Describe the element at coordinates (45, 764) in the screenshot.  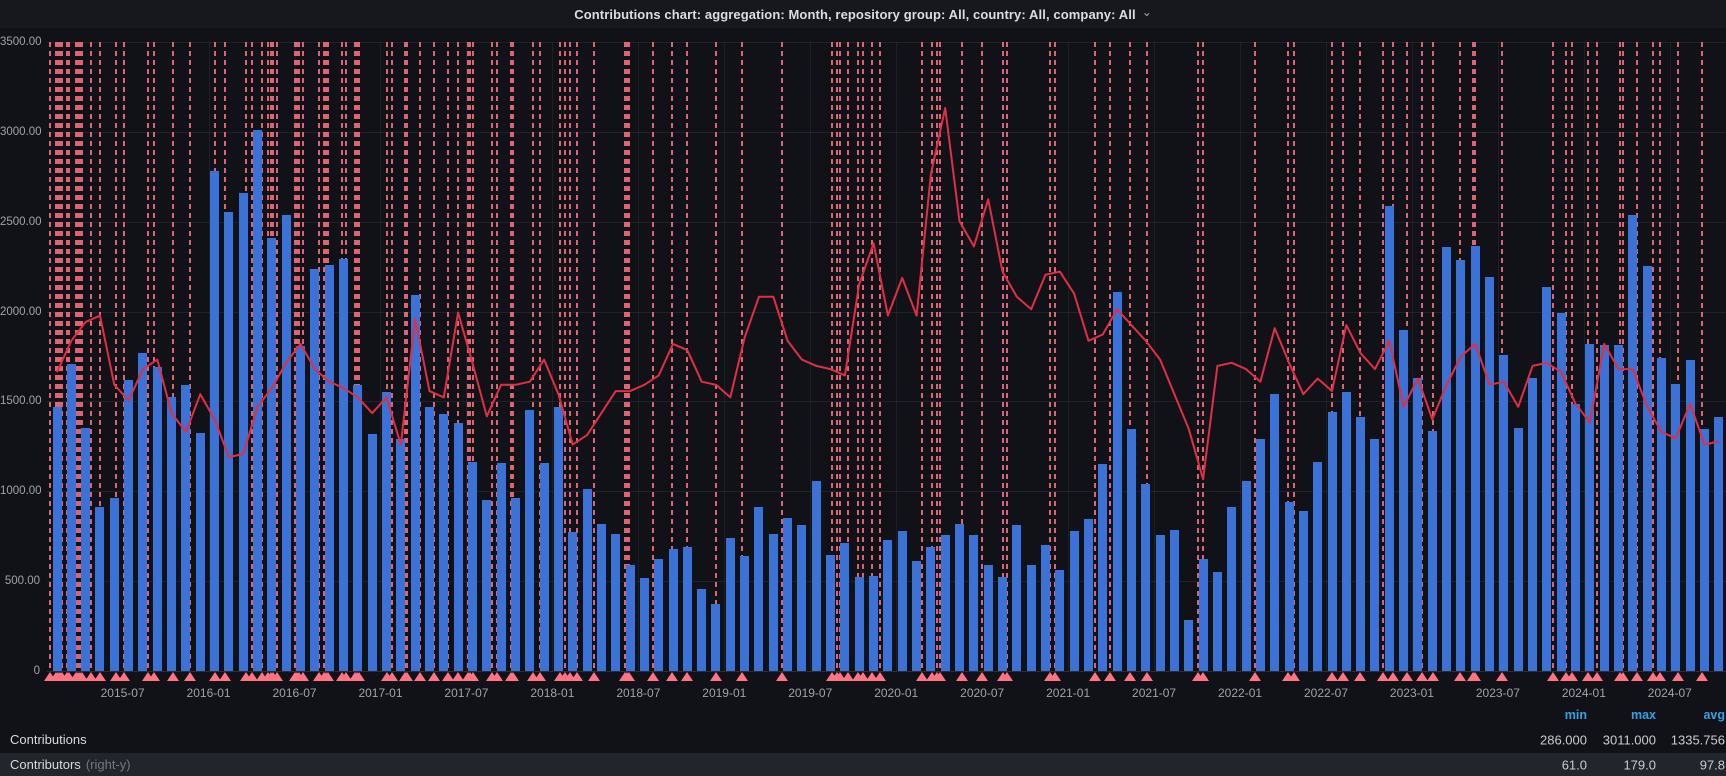
I see `series-label-contributors: Contributors` at that location.